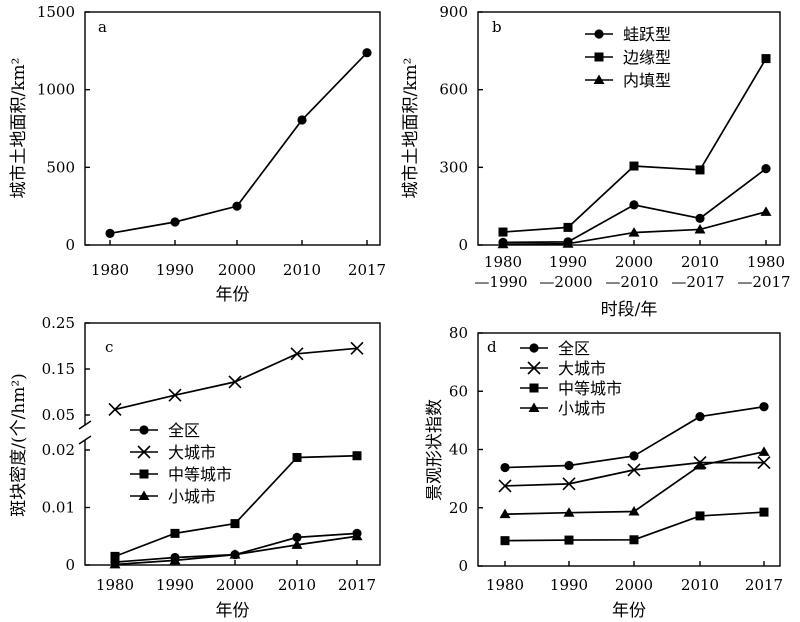 The height and width of the screenshot is (622, 800). What do you see at coordinates (236, 506) in the screenshot?
I see `series-中等城市` at bounding box center [236, 506].